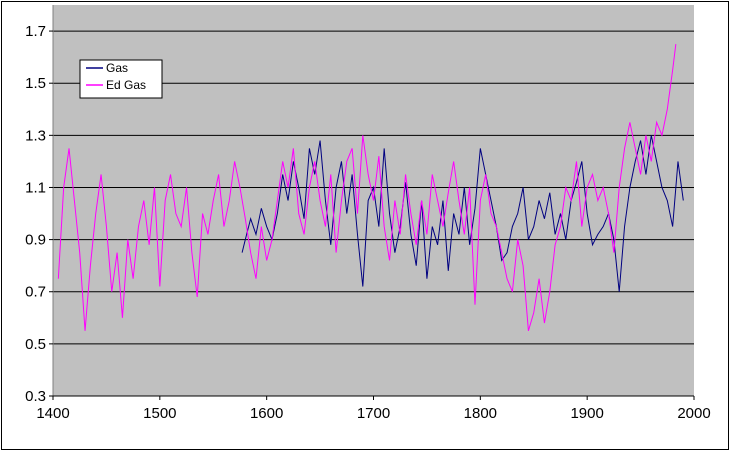 This screenshot has width=730, height=451. Describe the element at coordinates (35, 135) in the screenshot. I see `y-tick-label: 1.3` at that location.